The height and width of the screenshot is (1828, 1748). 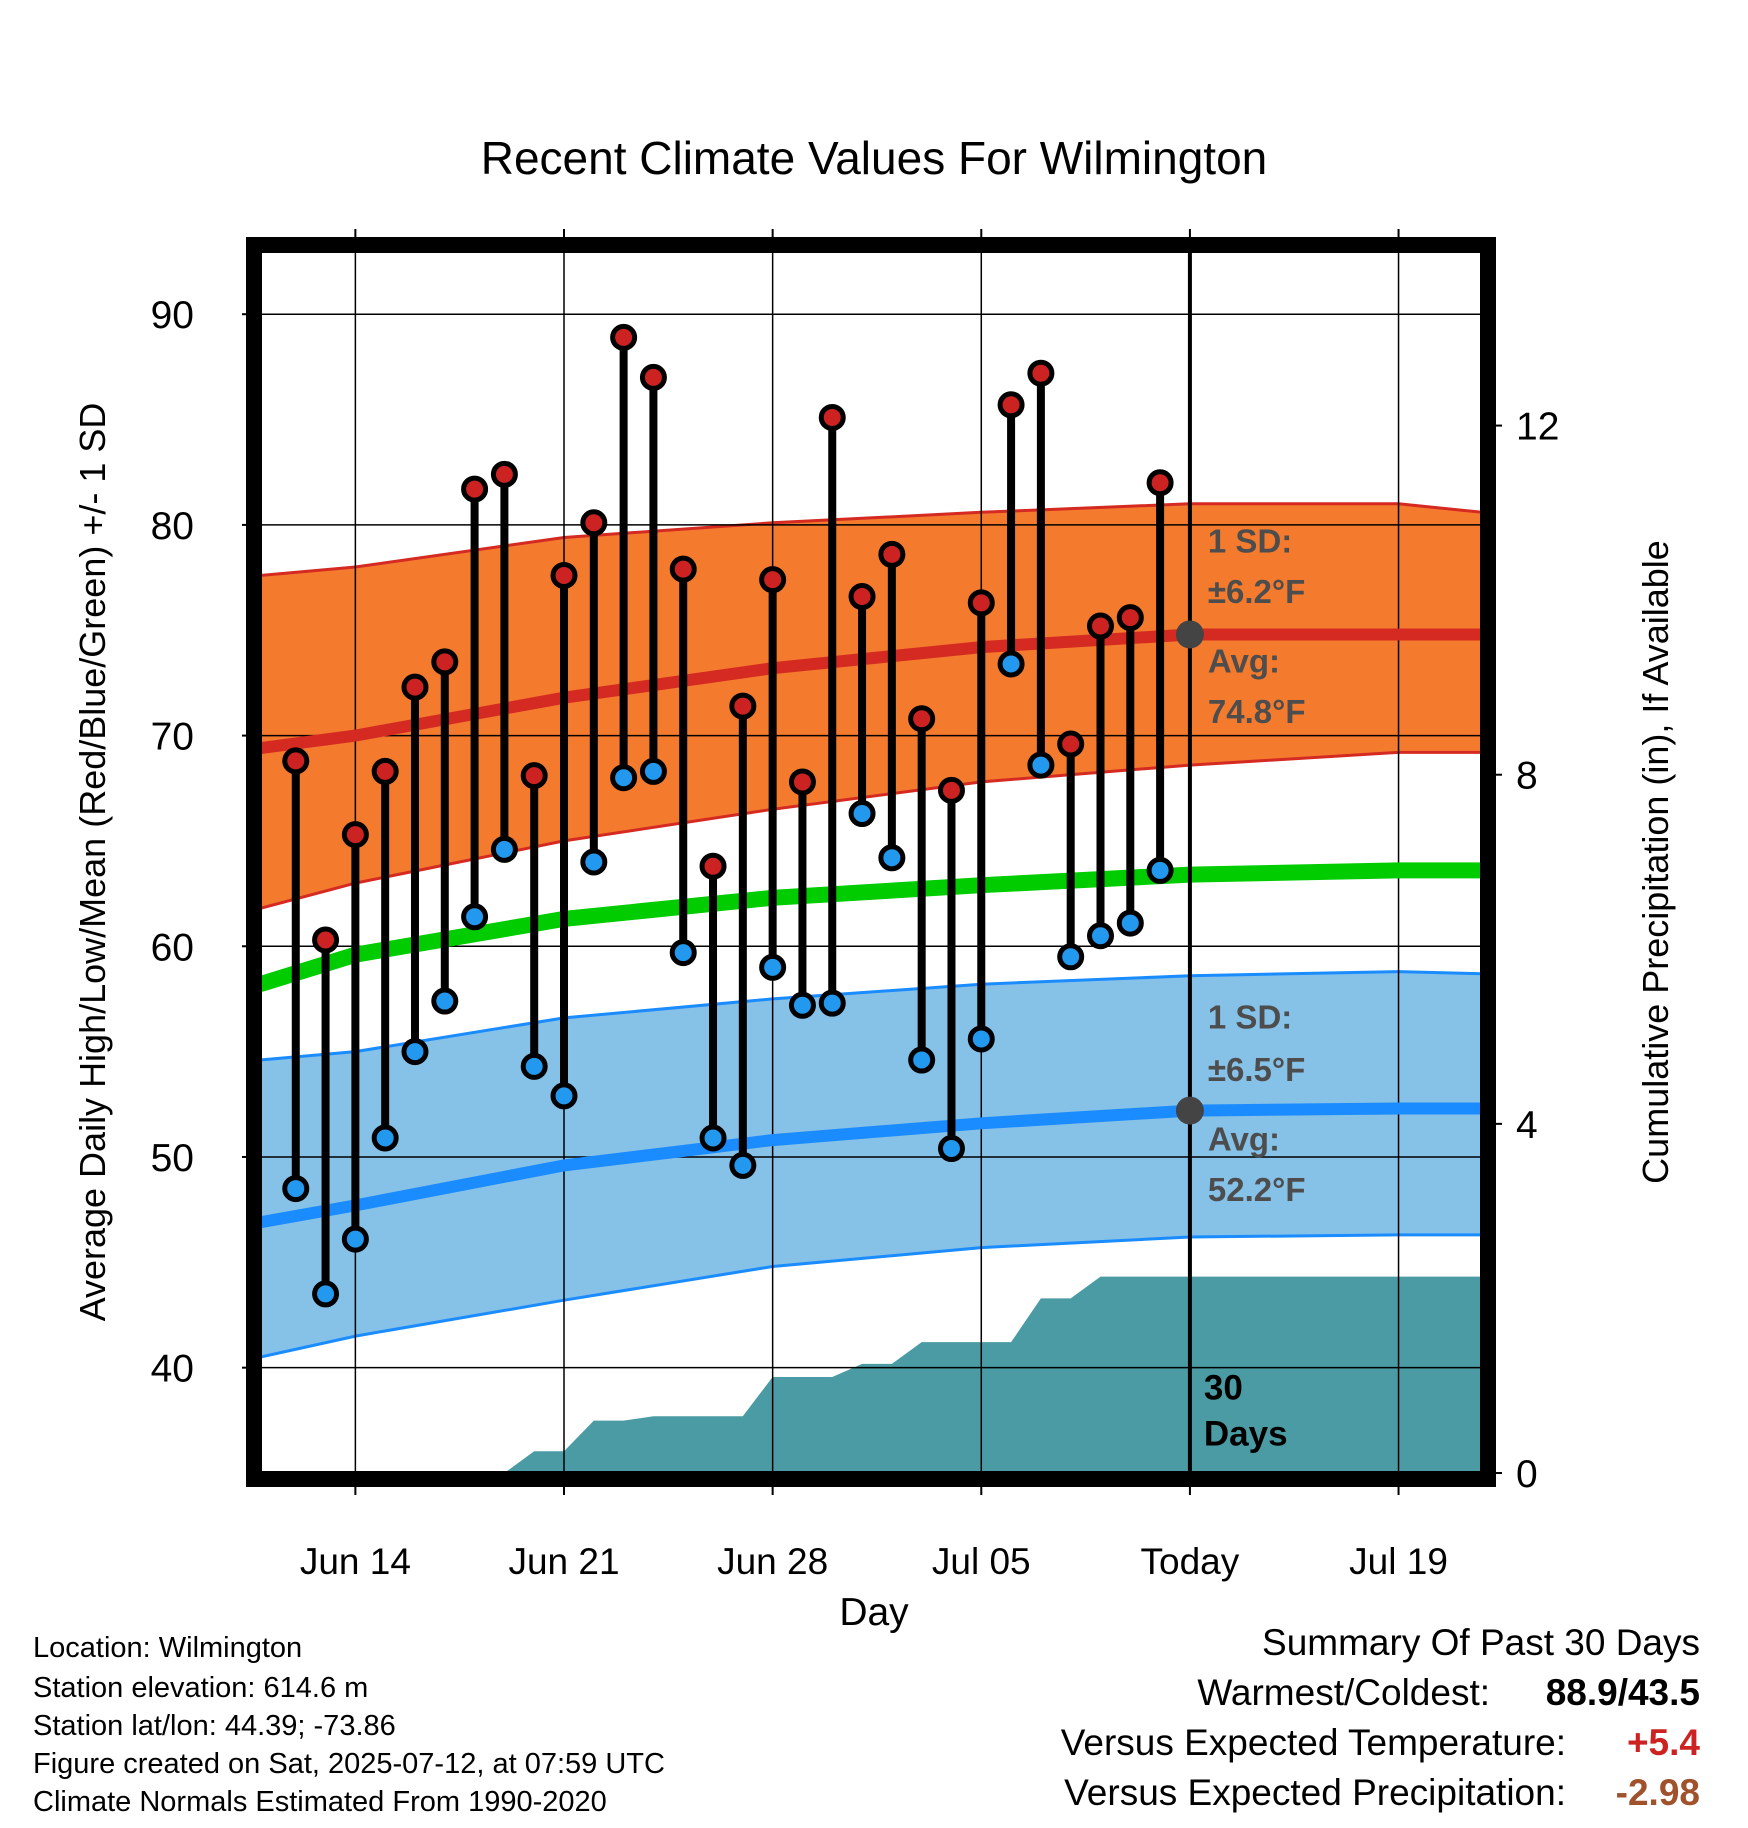 I want to click on y2-tick-label: 4, so click(x=1527, y=1125).